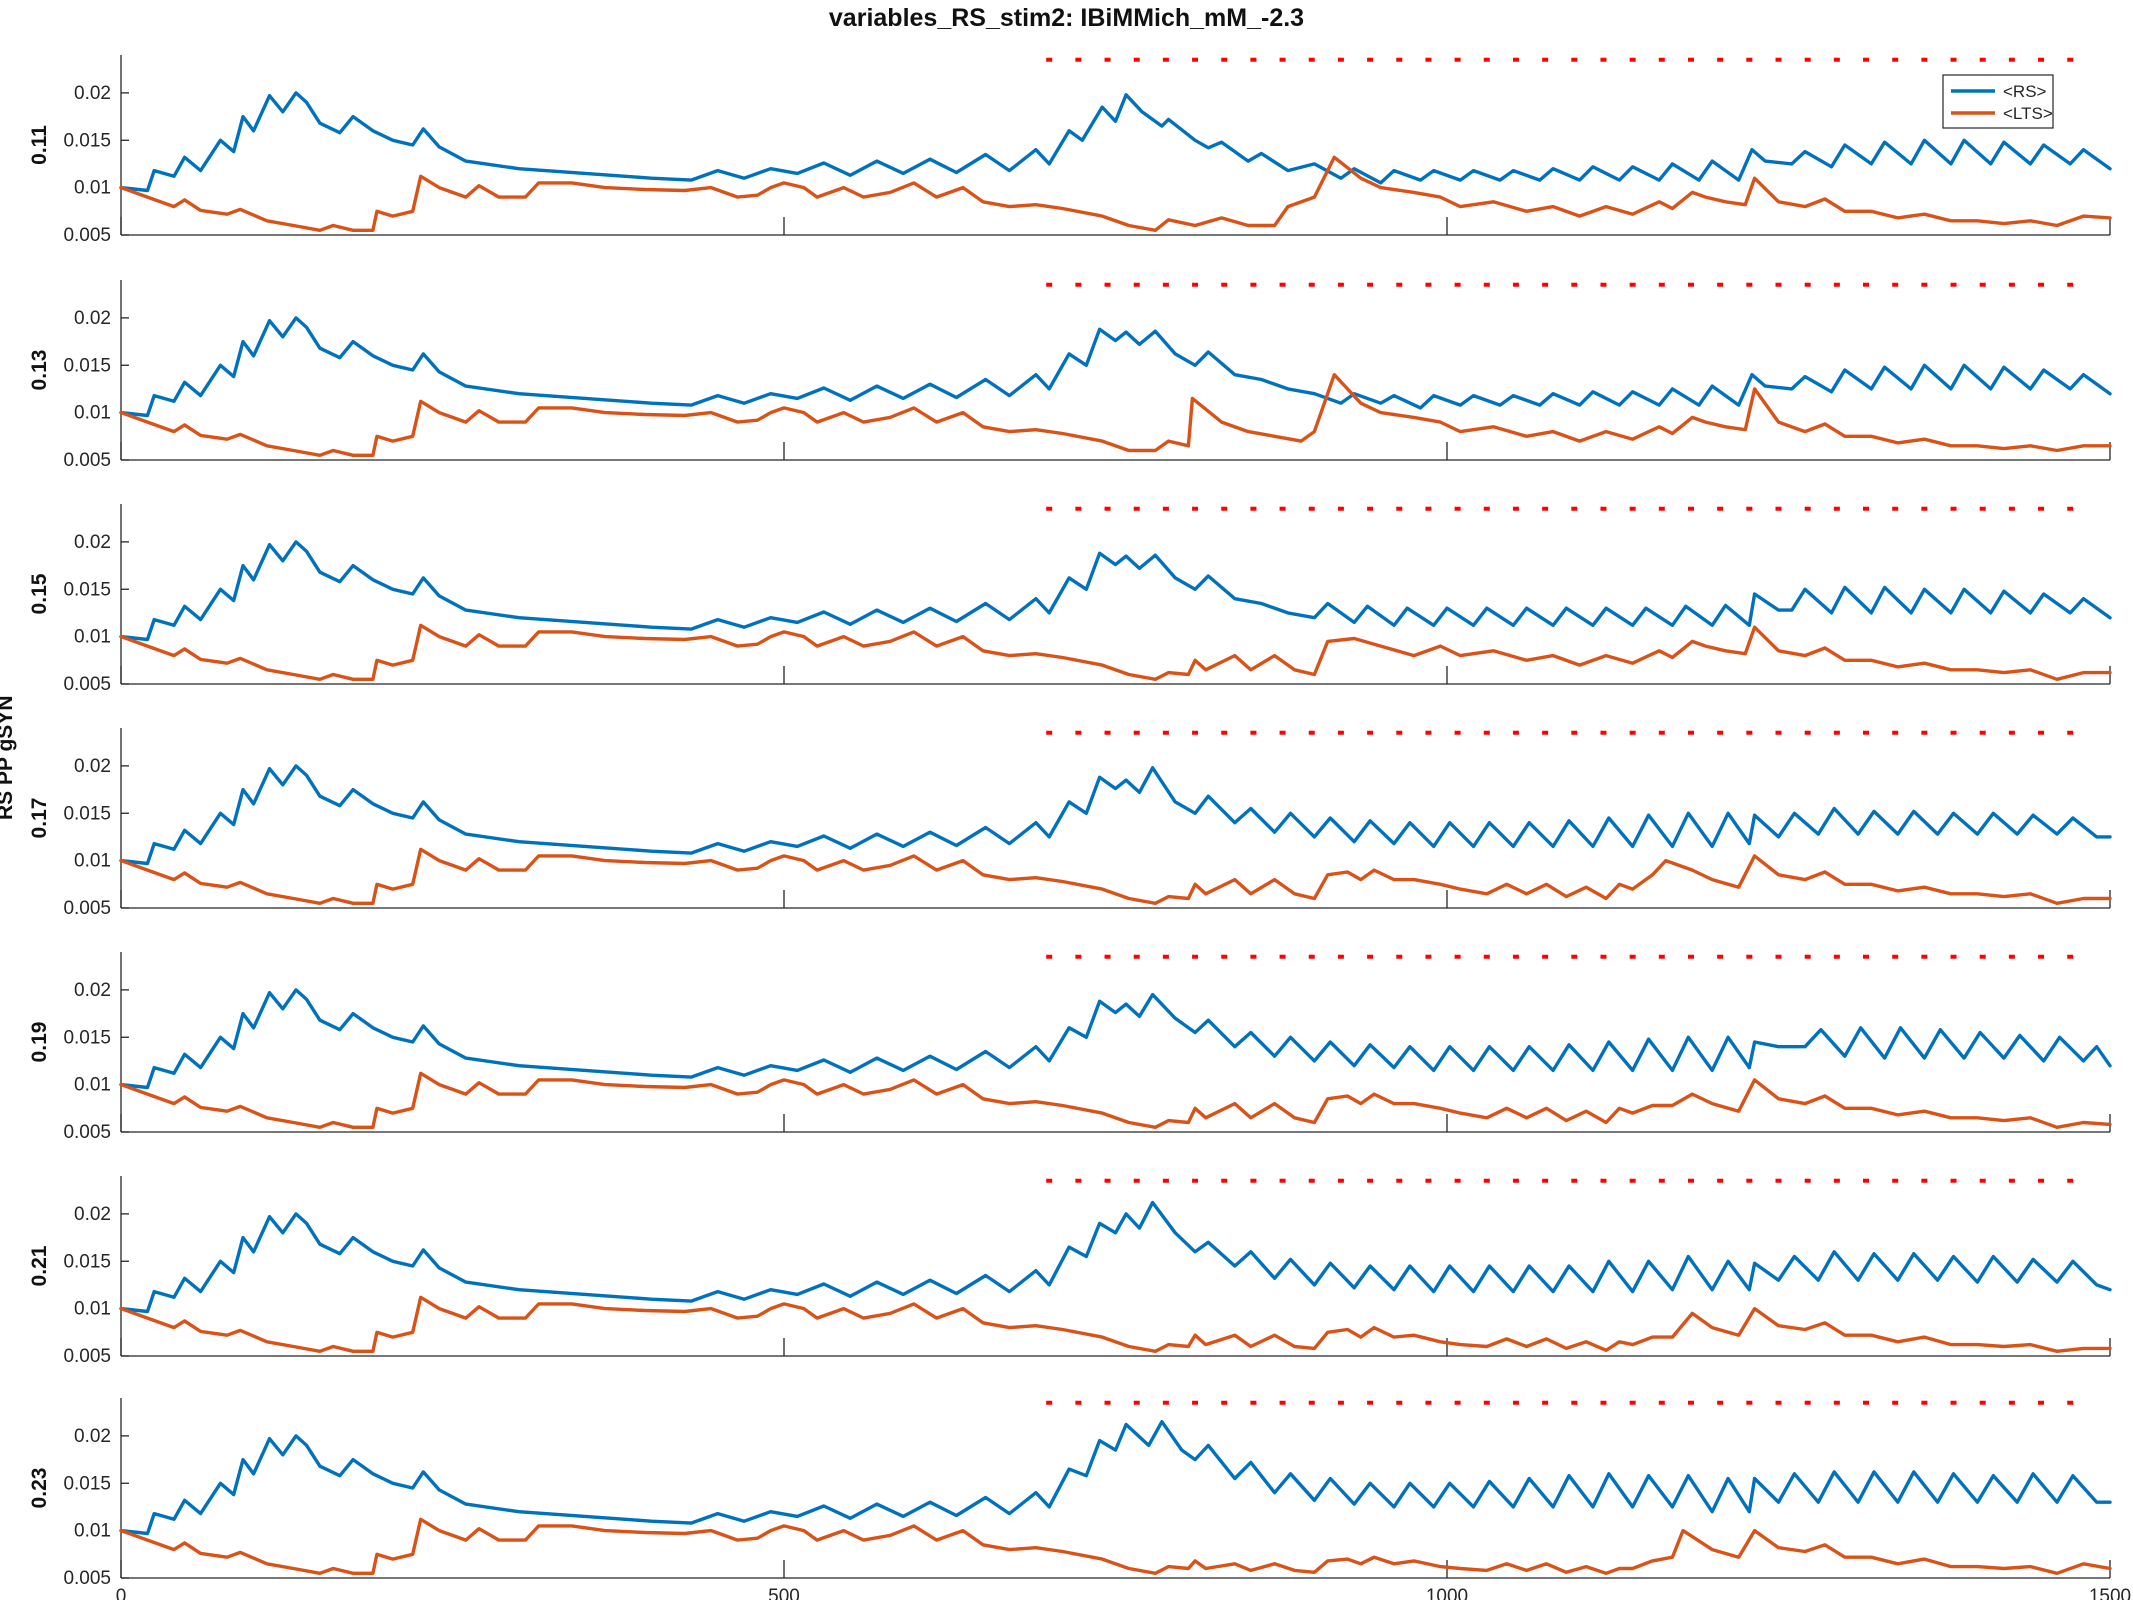 The height and width of the screenshot is (1600, 2133). What do you see at coordinates (1998, 101) in the screenshot?
I see `legend-box` at bounding box center [1998, 101].